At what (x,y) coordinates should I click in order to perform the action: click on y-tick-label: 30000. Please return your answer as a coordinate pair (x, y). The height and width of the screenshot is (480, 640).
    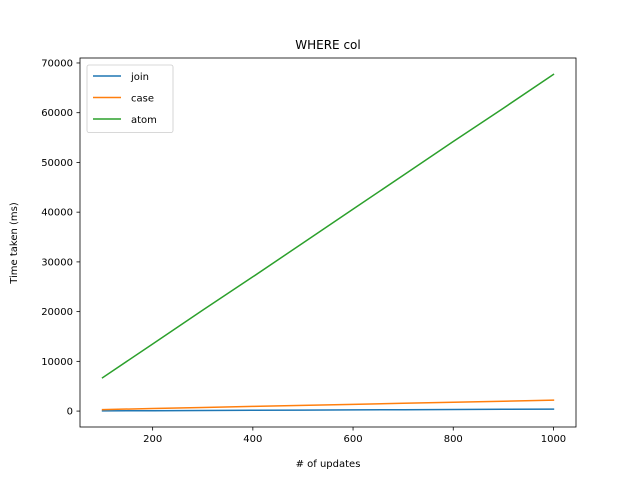
    Looking at the image, I should click on (57, 262).